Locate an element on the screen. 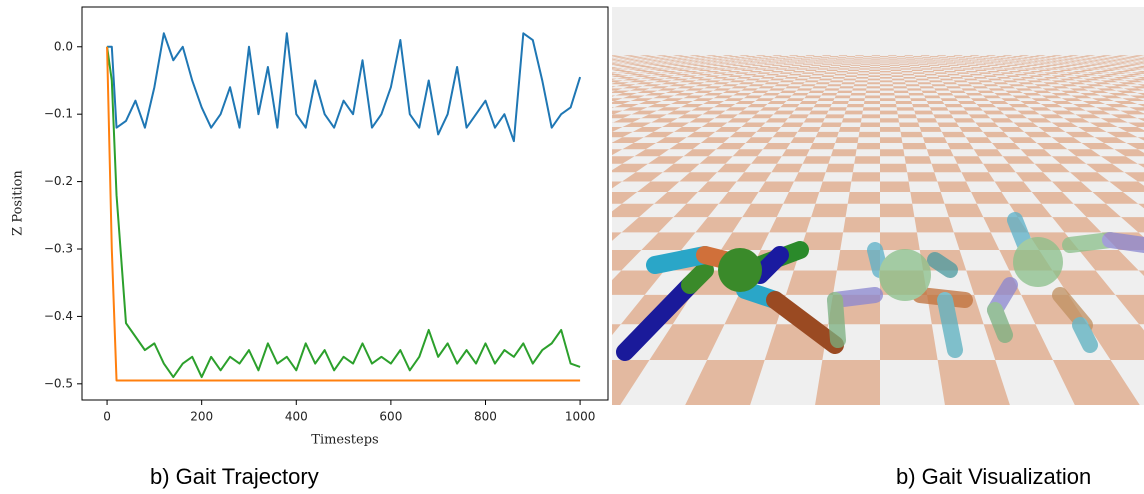  y-tick-label: −0.2 is located at coordinates (58, 181).